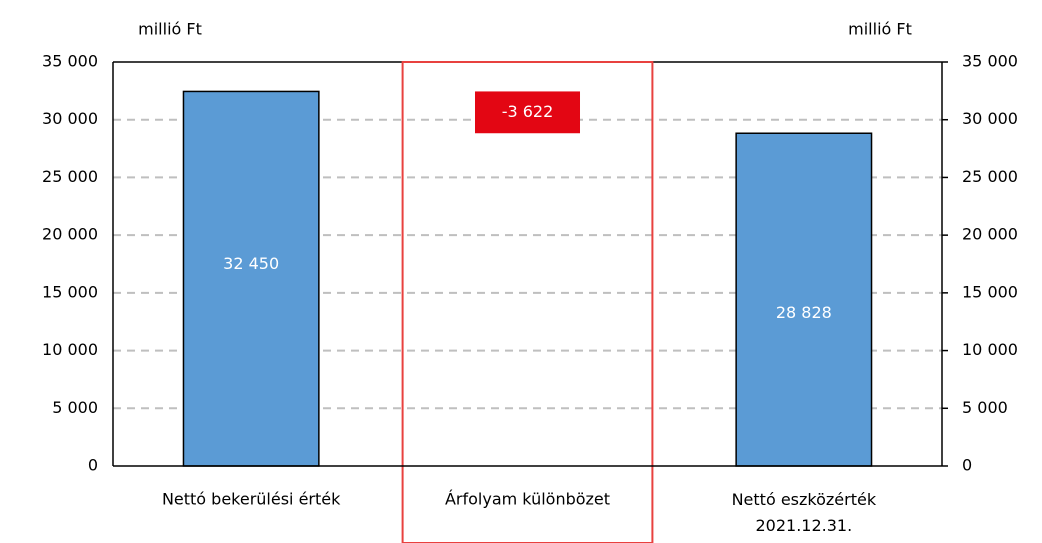  I want to click on y2-tick-label: 10 000, so click(990, 349).